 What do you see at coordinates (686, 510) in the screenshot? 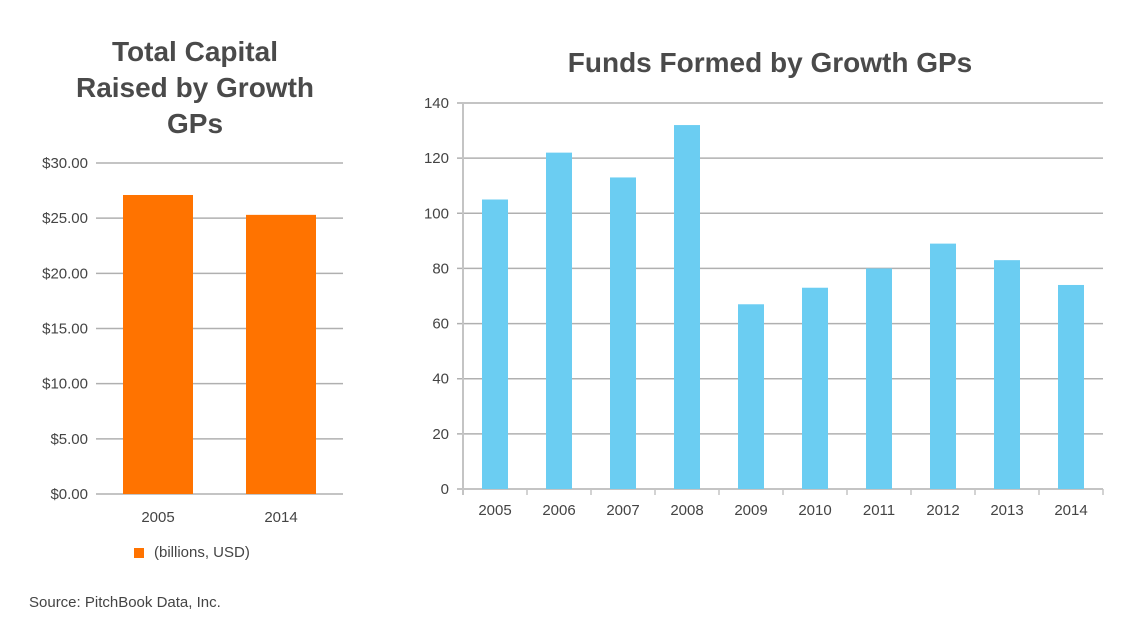
I see `x-tick-label: 2008` at bounding box center [686, 510].